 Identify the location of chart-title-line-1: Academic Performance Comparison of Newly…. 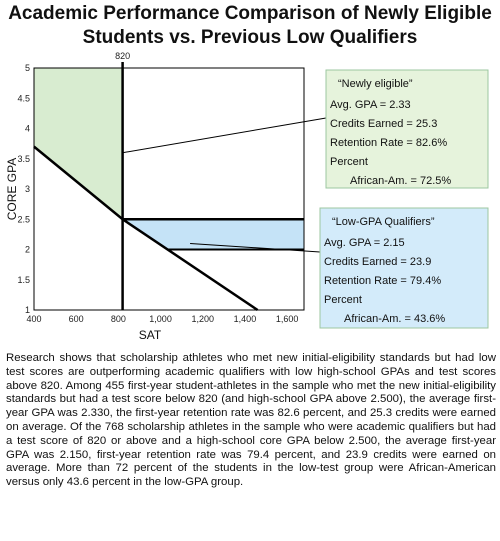
(250, 13).